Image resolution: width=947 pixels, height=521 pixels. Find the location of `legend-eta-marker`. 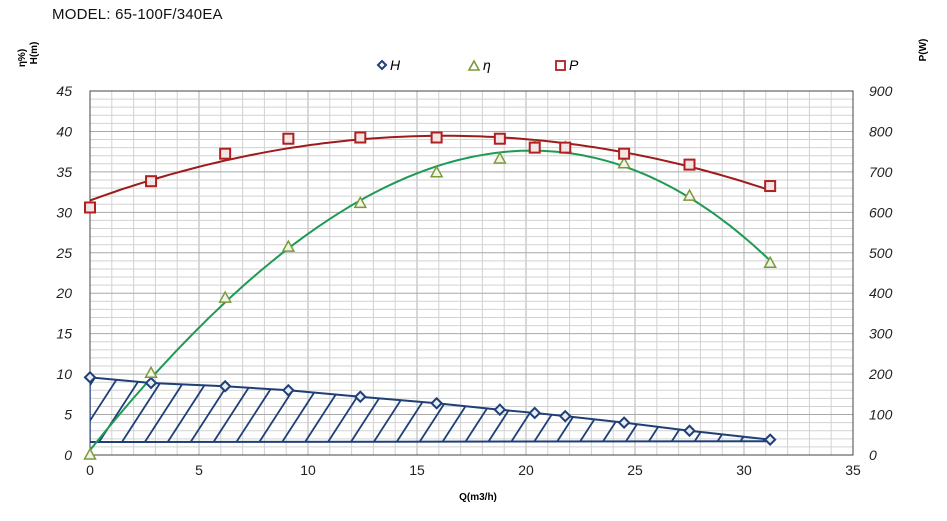

legend-eta-marker is located at coordinates (474, 65).